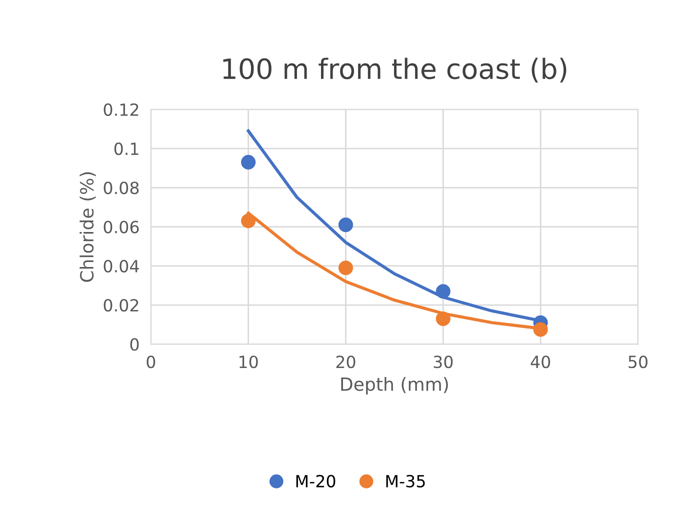  I want to click on legend-label: M-20, so click(316, 481).